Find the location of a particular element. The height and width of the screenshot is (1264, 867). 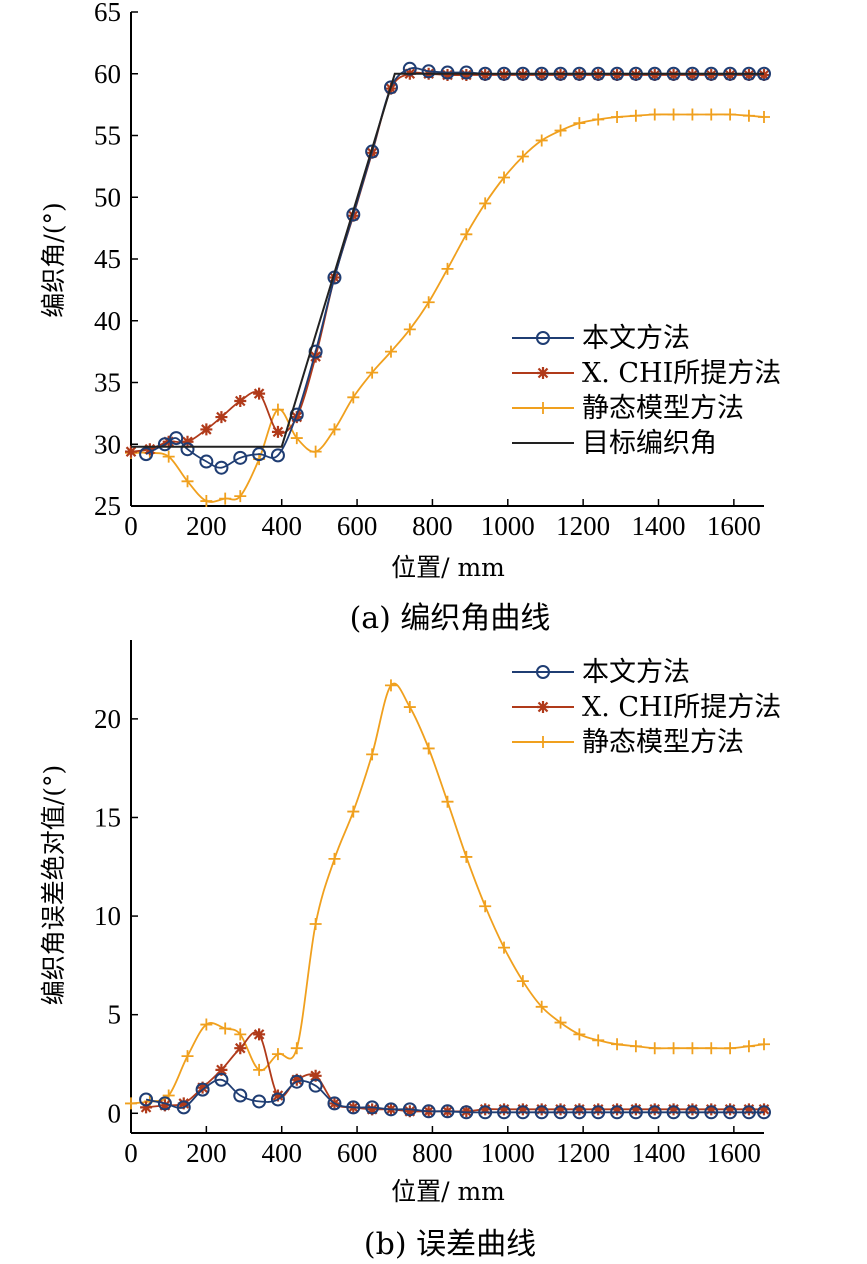

caption-a: (a) 编织角曲线 is located at coordinates (450, 618).